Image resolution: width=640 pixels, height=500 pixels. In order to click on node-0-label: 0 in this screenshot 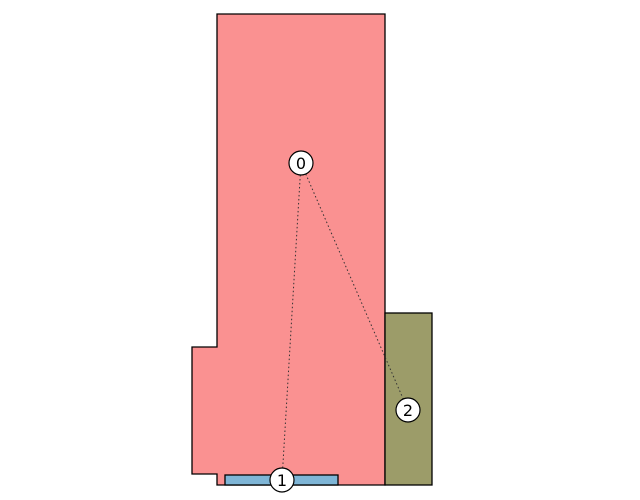, I will do `click(301, 163)`.